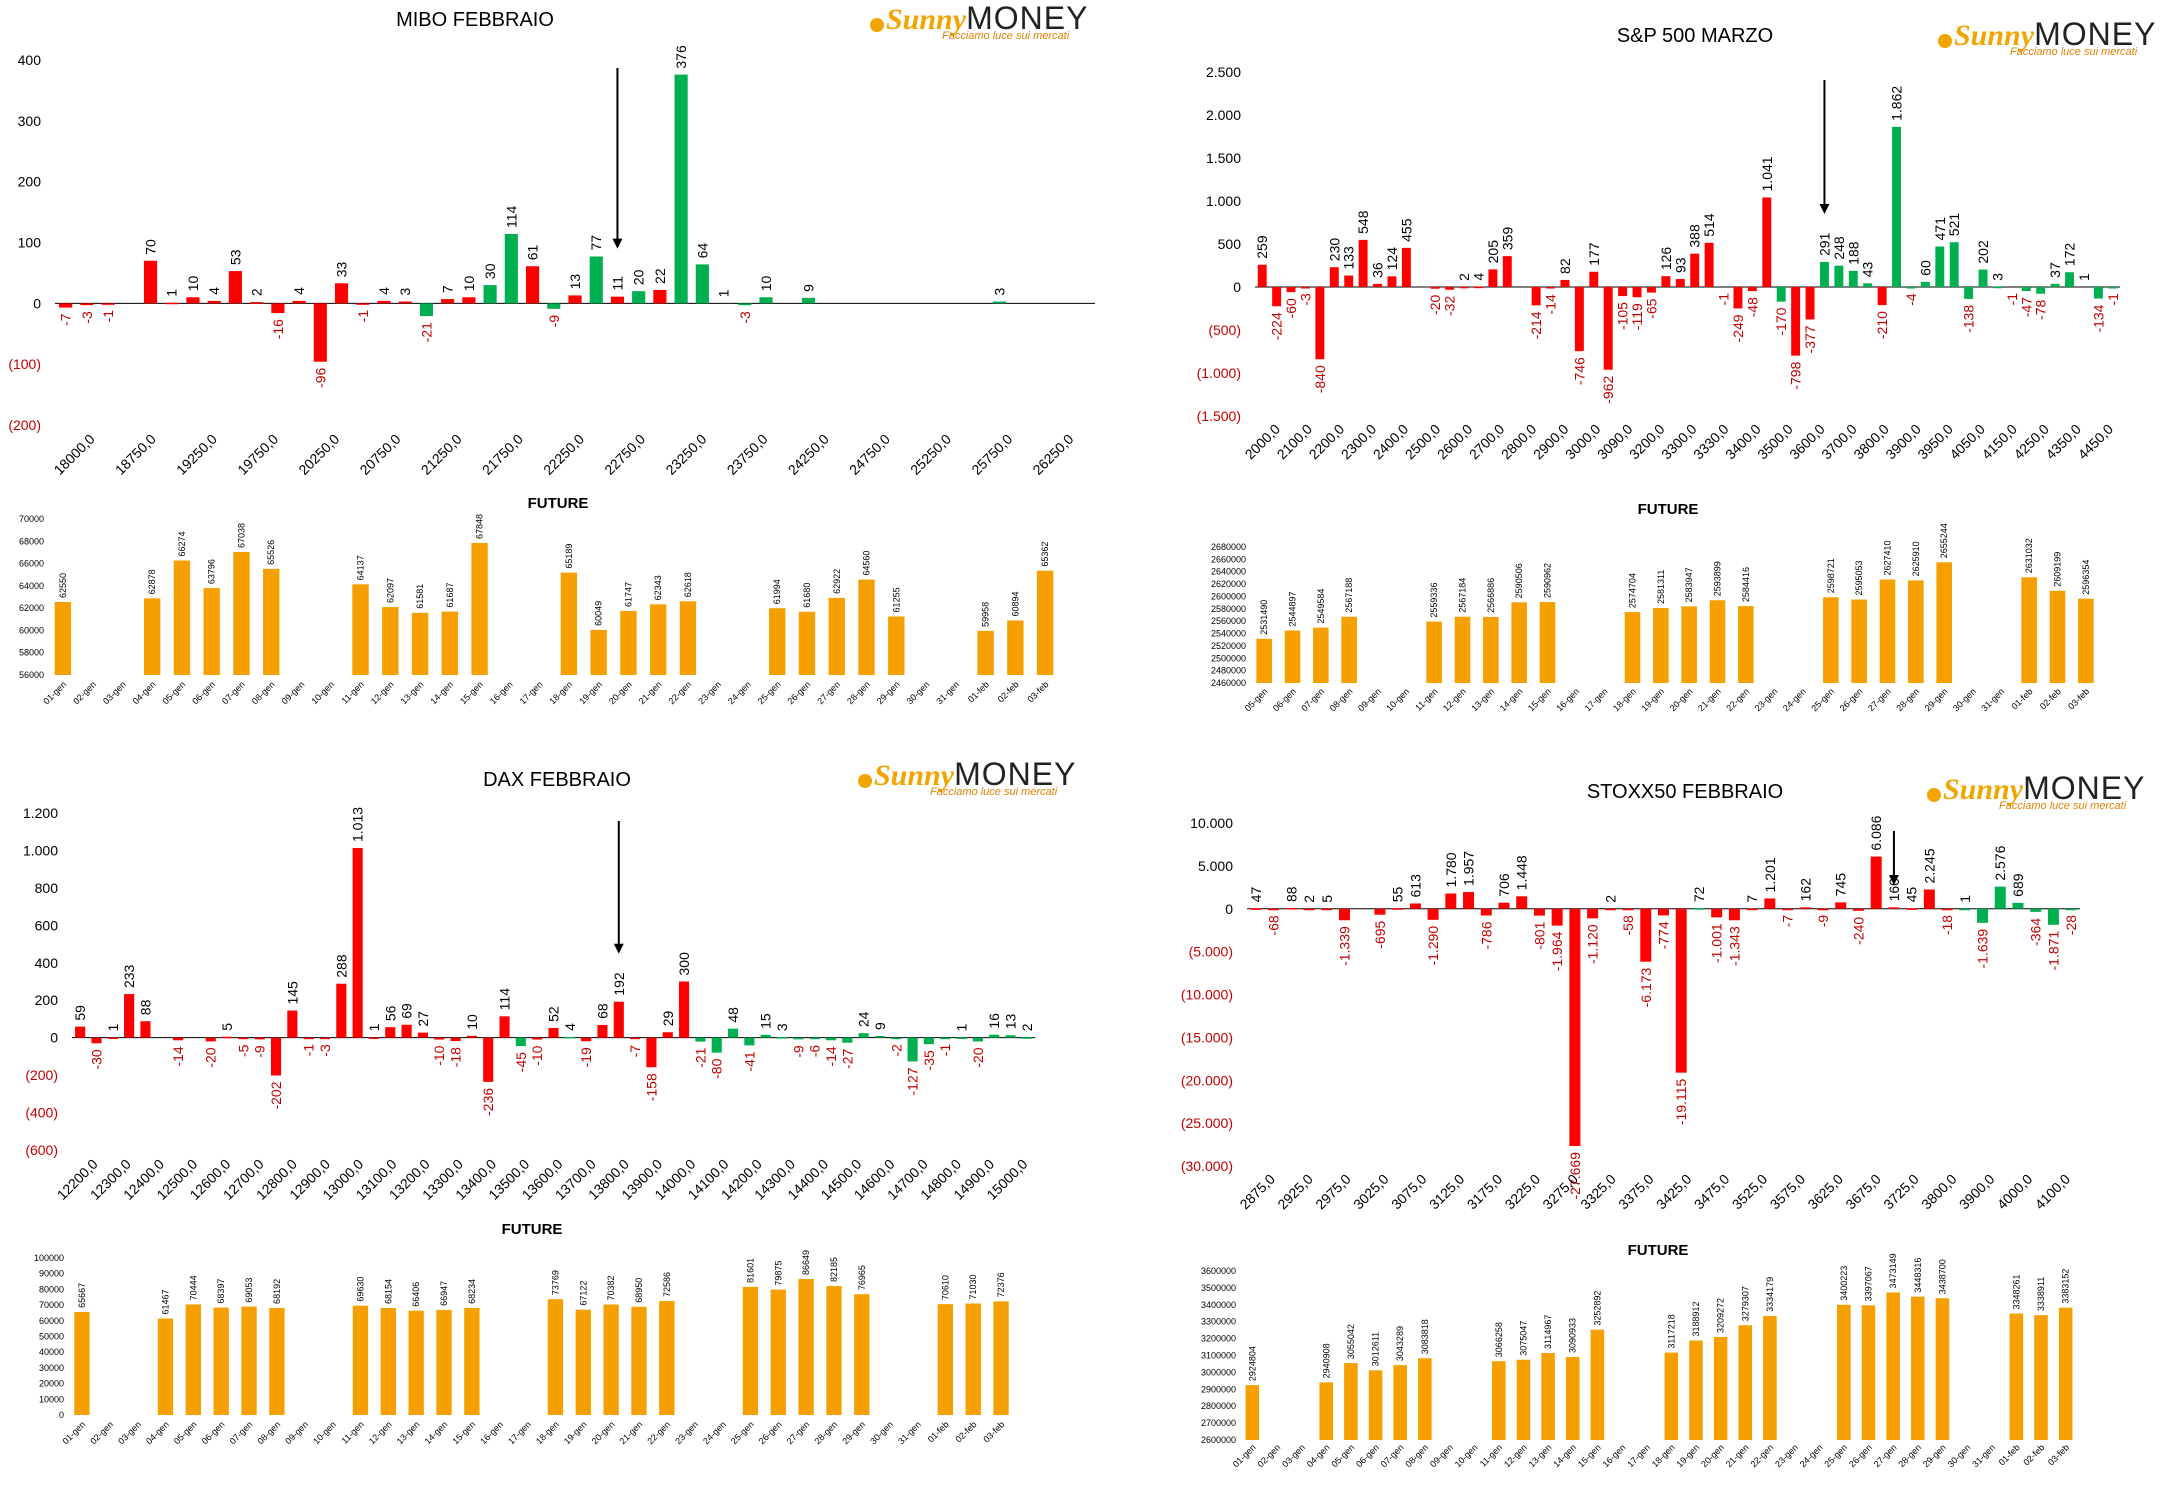 This screenshot has width=2160, height=1494. What do you see at coordinates (41, 1075) in the screenshot?
I see `y-tick-label: (200)` at bounding box center [41, 1075].